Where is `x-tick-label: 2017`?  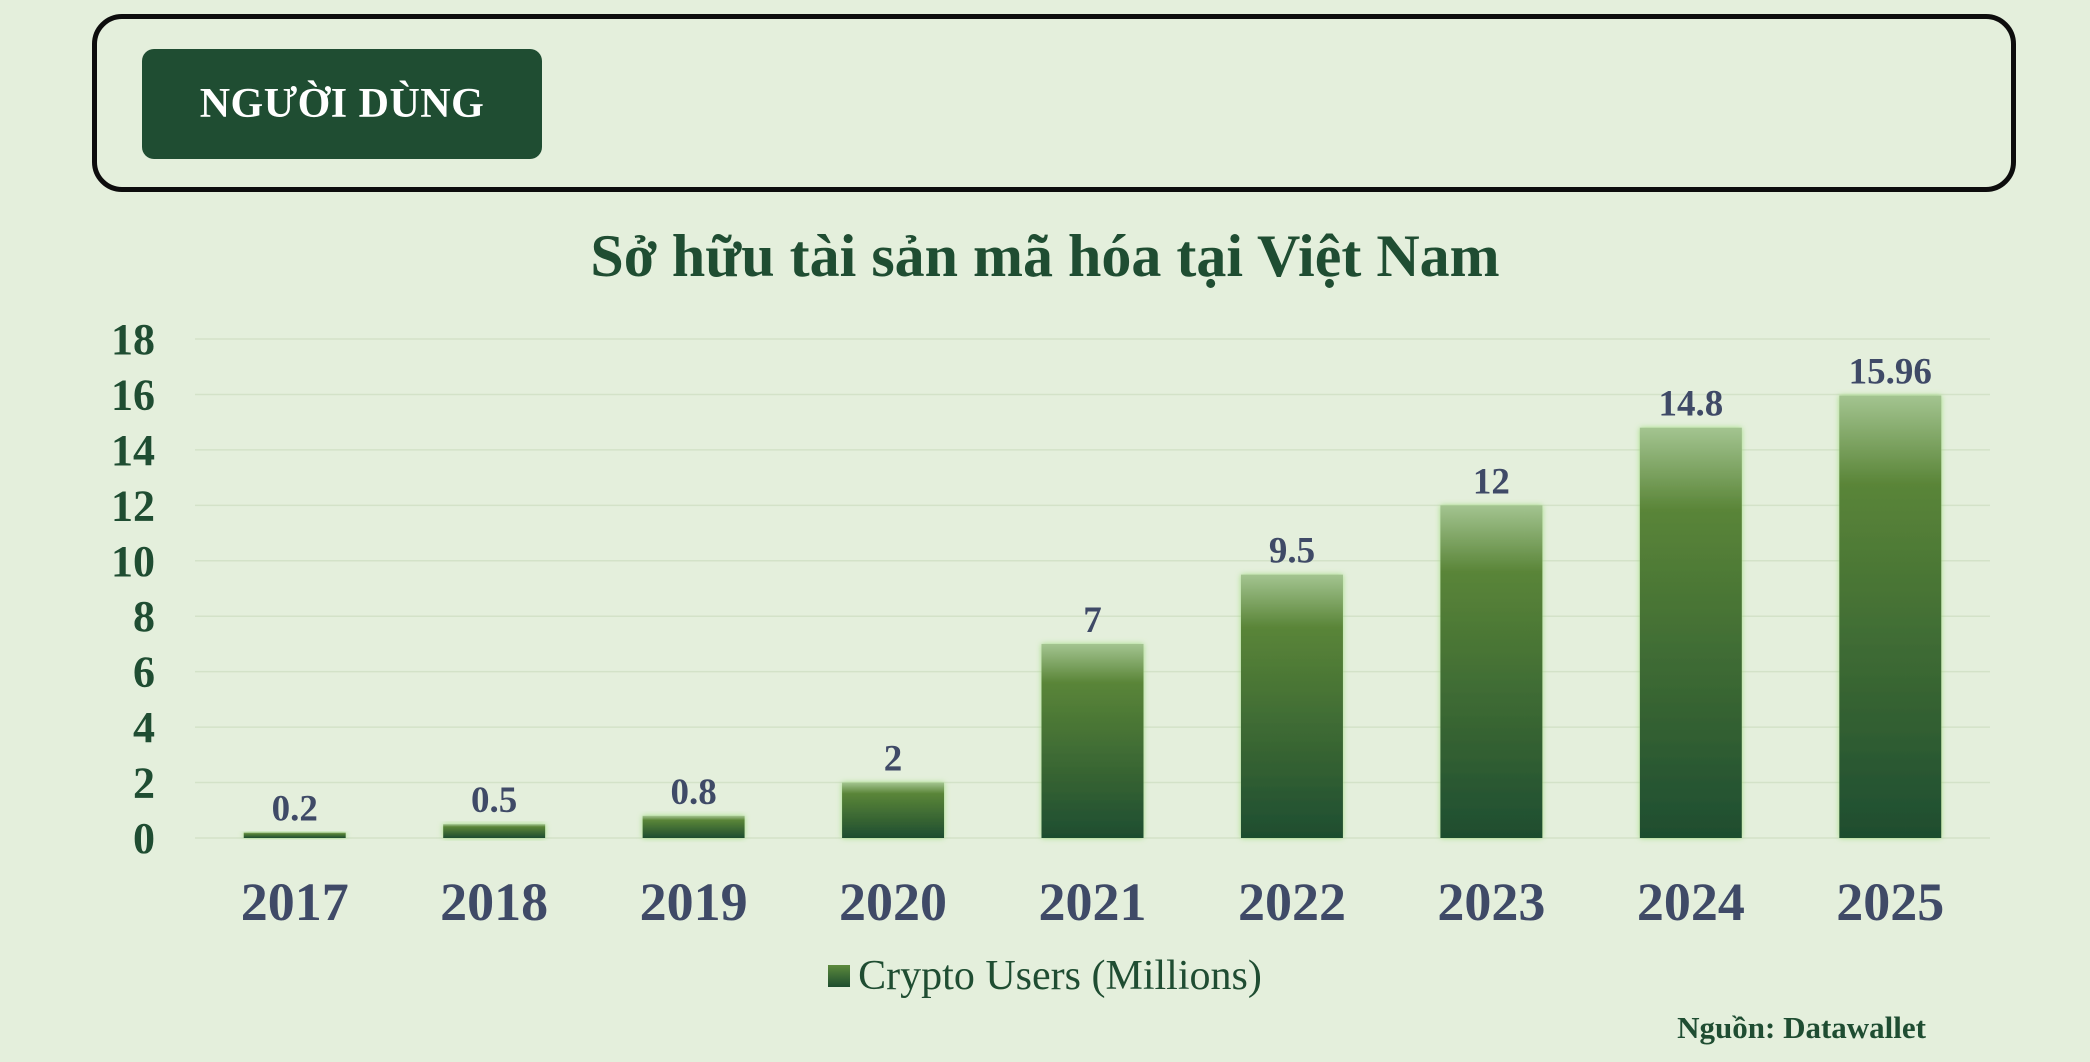
x-tick-label: 2017 is located at coordinates (295, 902).